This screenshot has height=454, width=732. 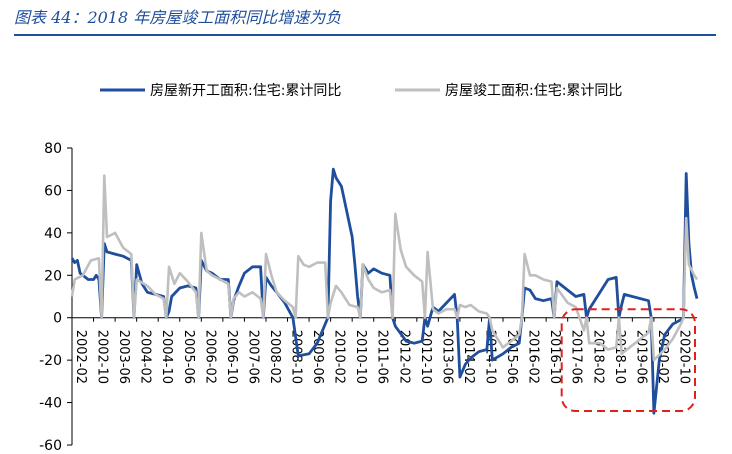 What do you see at coordinates (533, 91) in the screenshot?
I see `legend-label: 房屋竣工面积:住宅:累计同比` at bounding box center [533, 91].